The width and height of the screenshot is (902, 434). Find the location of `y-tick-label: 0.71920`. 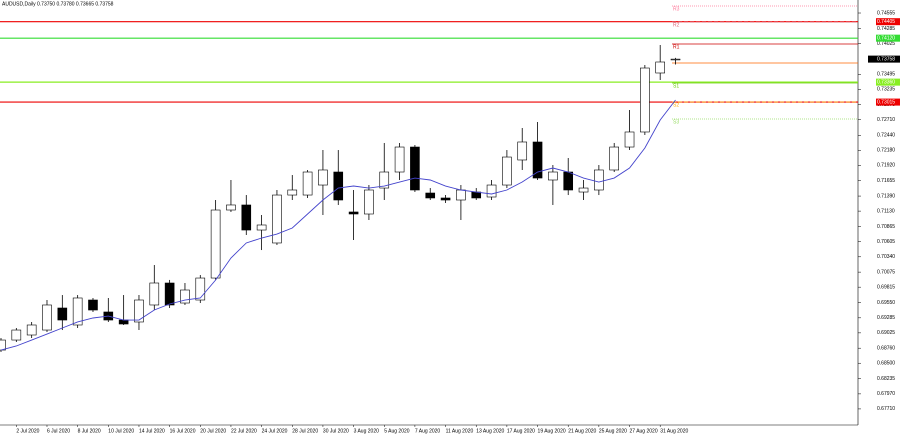

y-tick-label: 0.71920 is located at coordinates (886, 166).